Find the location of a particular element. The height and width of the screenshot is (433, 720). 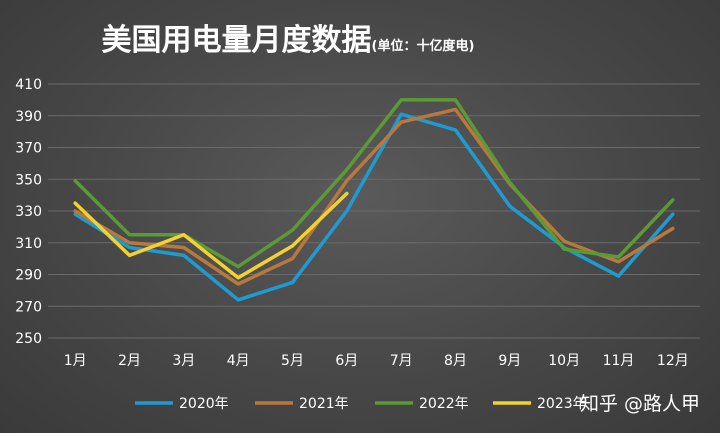

y-tick-label: 330 is located at coordinates (28, 212).